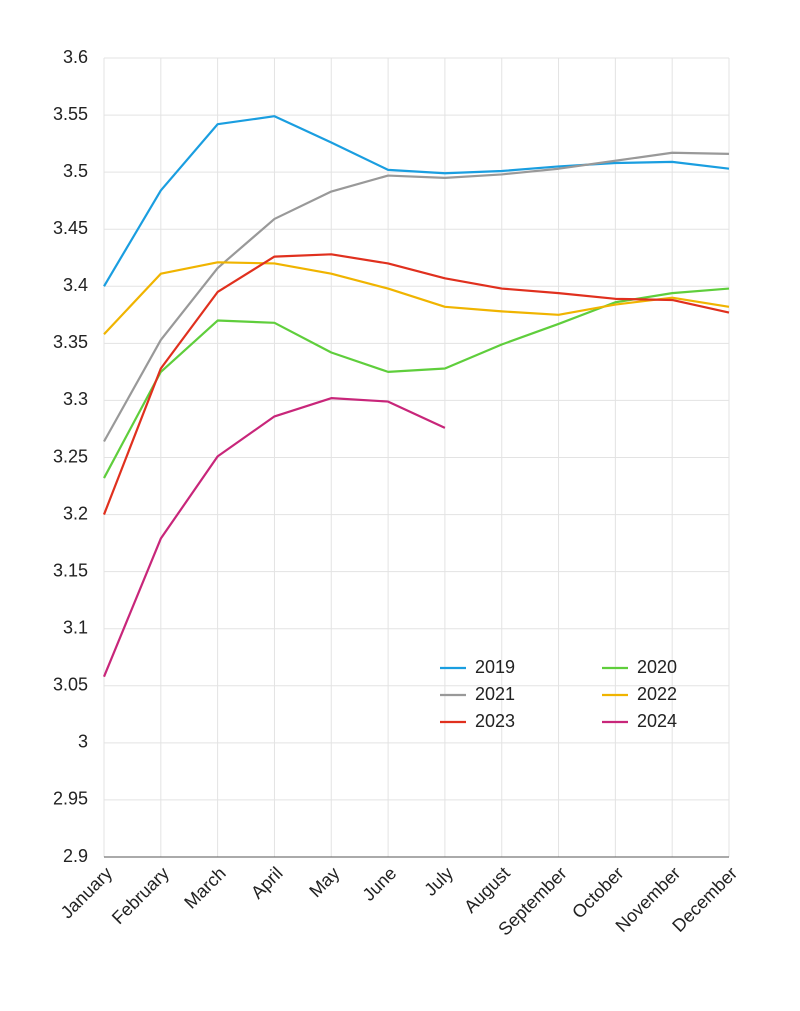  Describe the element at coordinates (75, 513) in the screenshot. I see `y-tick-label: 3.2` at that location.